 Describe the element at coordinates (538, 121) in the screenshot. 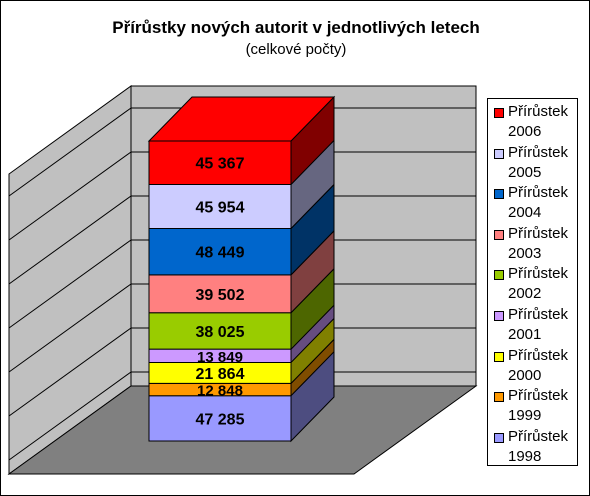

I see `legend-label: Přírůstek 2006` at that location.